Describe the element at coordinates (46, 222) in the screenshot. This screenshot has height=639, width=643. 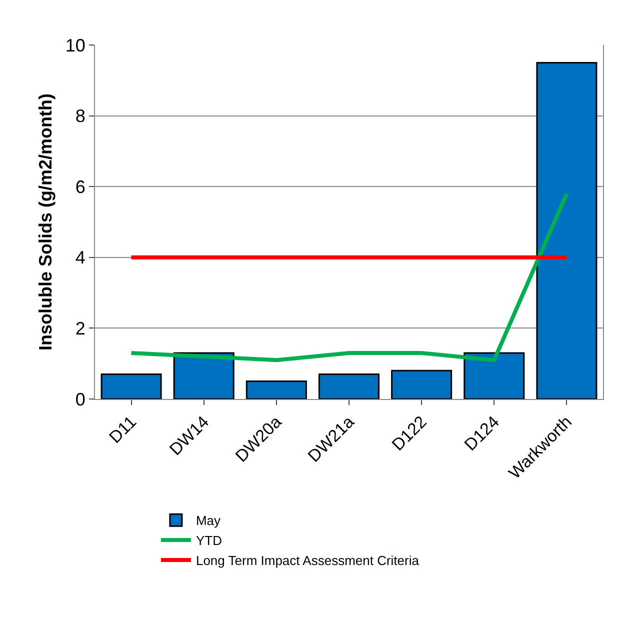
I see `y-axis-title: Insoluble Solids (g/m2/month)` at that location.